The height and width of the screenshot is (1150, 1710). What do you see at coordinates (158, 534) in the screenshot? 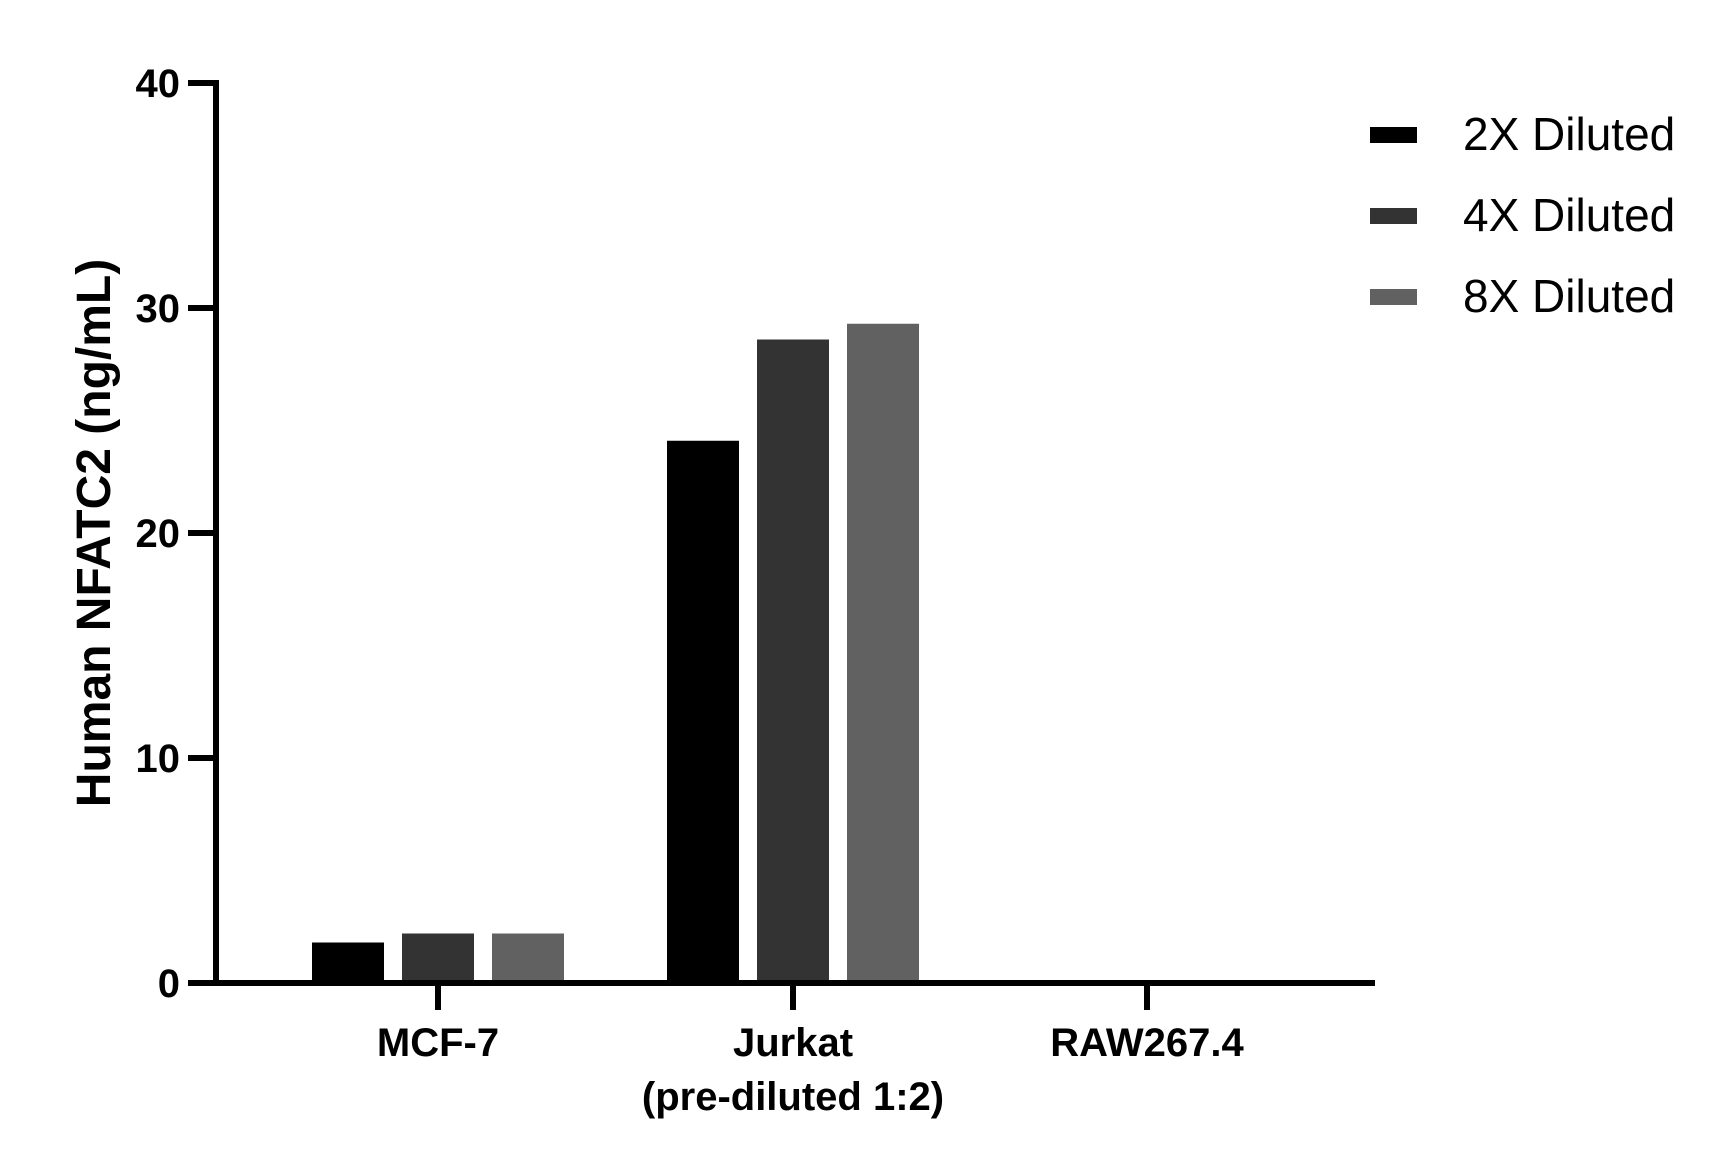
I see `y-tick-label: 20` at bounding box center [158, 534].